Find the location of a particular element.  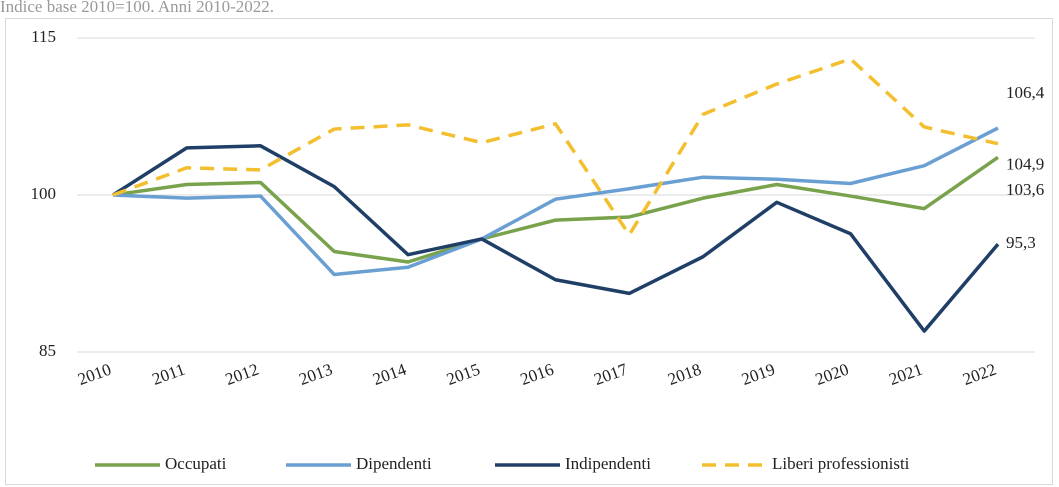

x-tick-label: 2013 is located at coordinates (316, 374).